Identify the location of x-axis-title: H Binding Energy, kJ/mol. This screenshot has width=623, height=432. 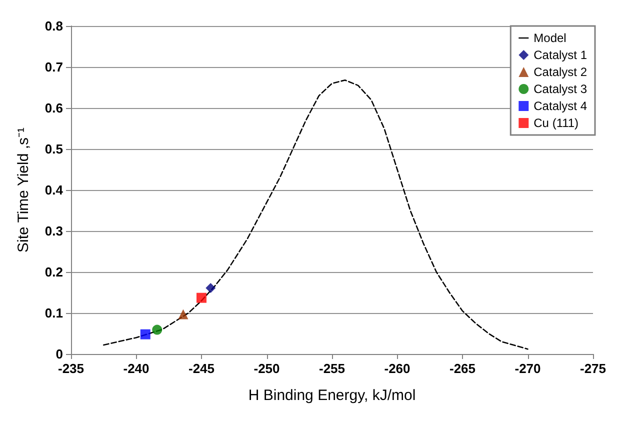
(332, 395).